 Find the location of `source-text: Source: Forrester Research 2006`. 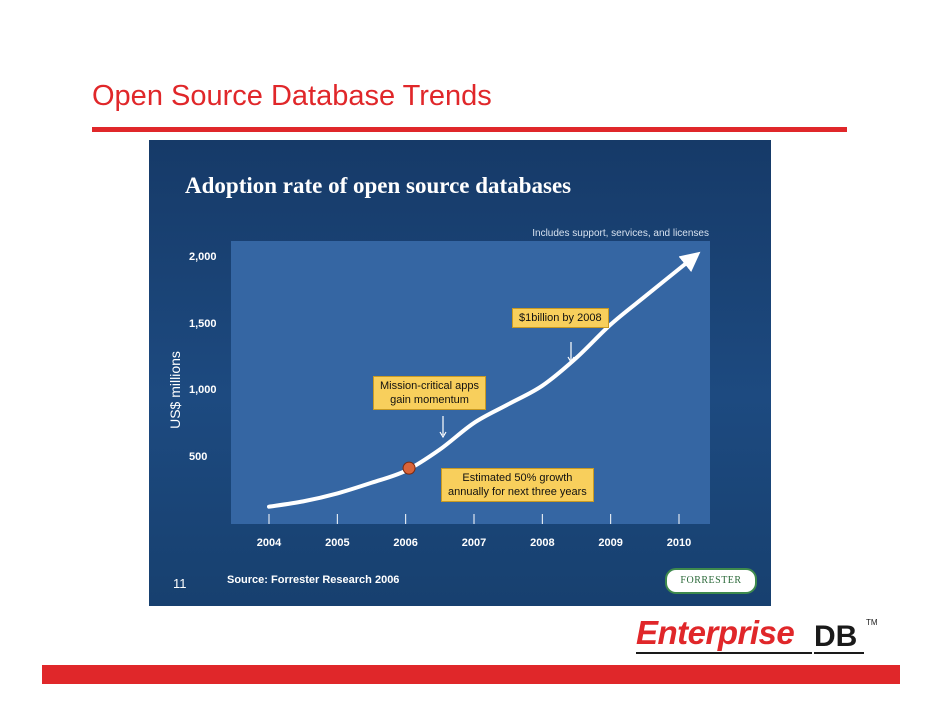

source-text: Source: Forrester Research 2006 is located at coordinates (313, 580).